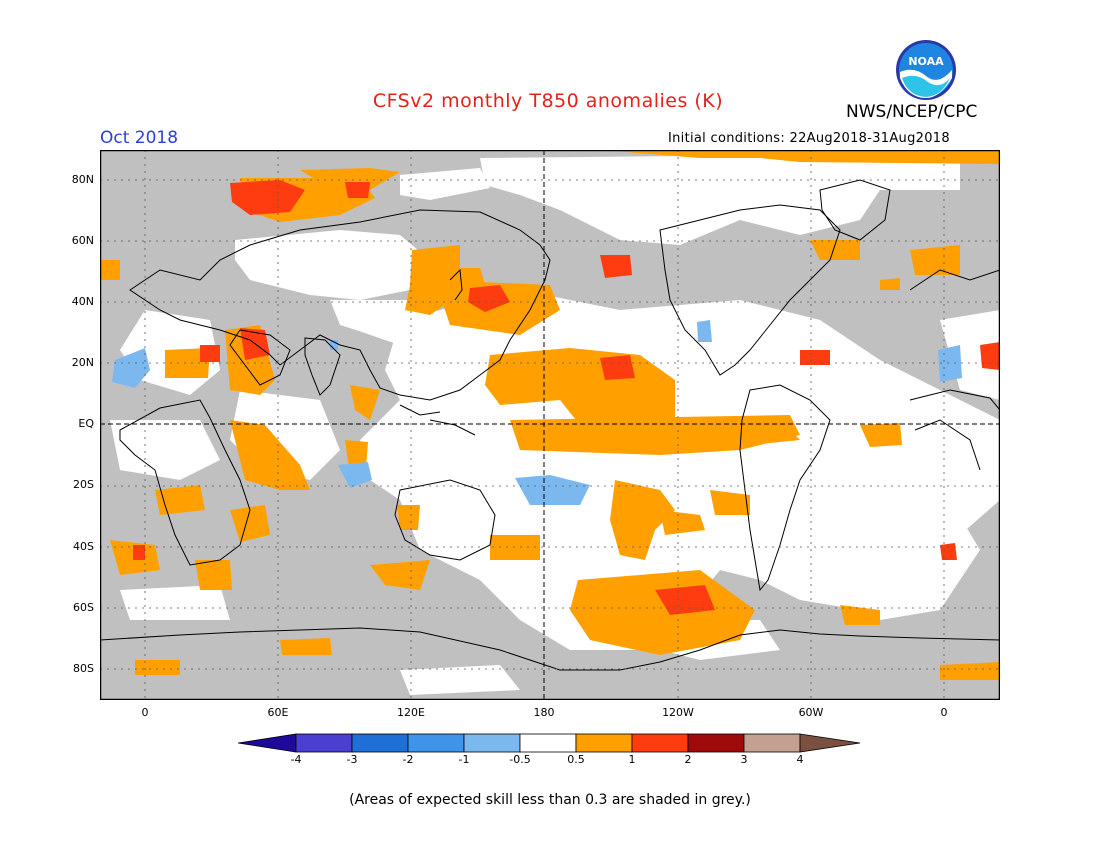 This screenshot has height=850, width=1100. What do you see at coordinates (83, 607) in the screenshot?
I see `lat-label-60s: 60S` at bounding box center [83, 607].